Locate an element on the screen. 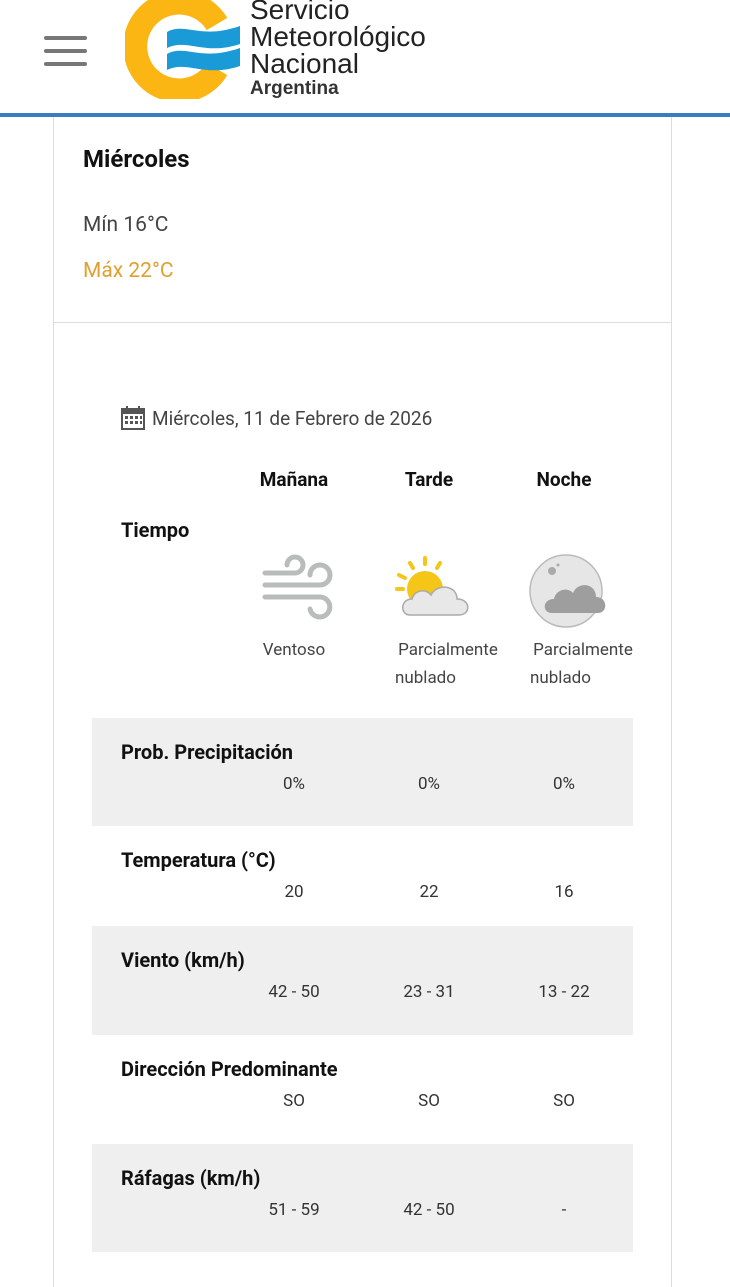 The width and height of the screenshot is (730, 1287). weather-desc-line: Ventoso is located at coordinates (294, 650).